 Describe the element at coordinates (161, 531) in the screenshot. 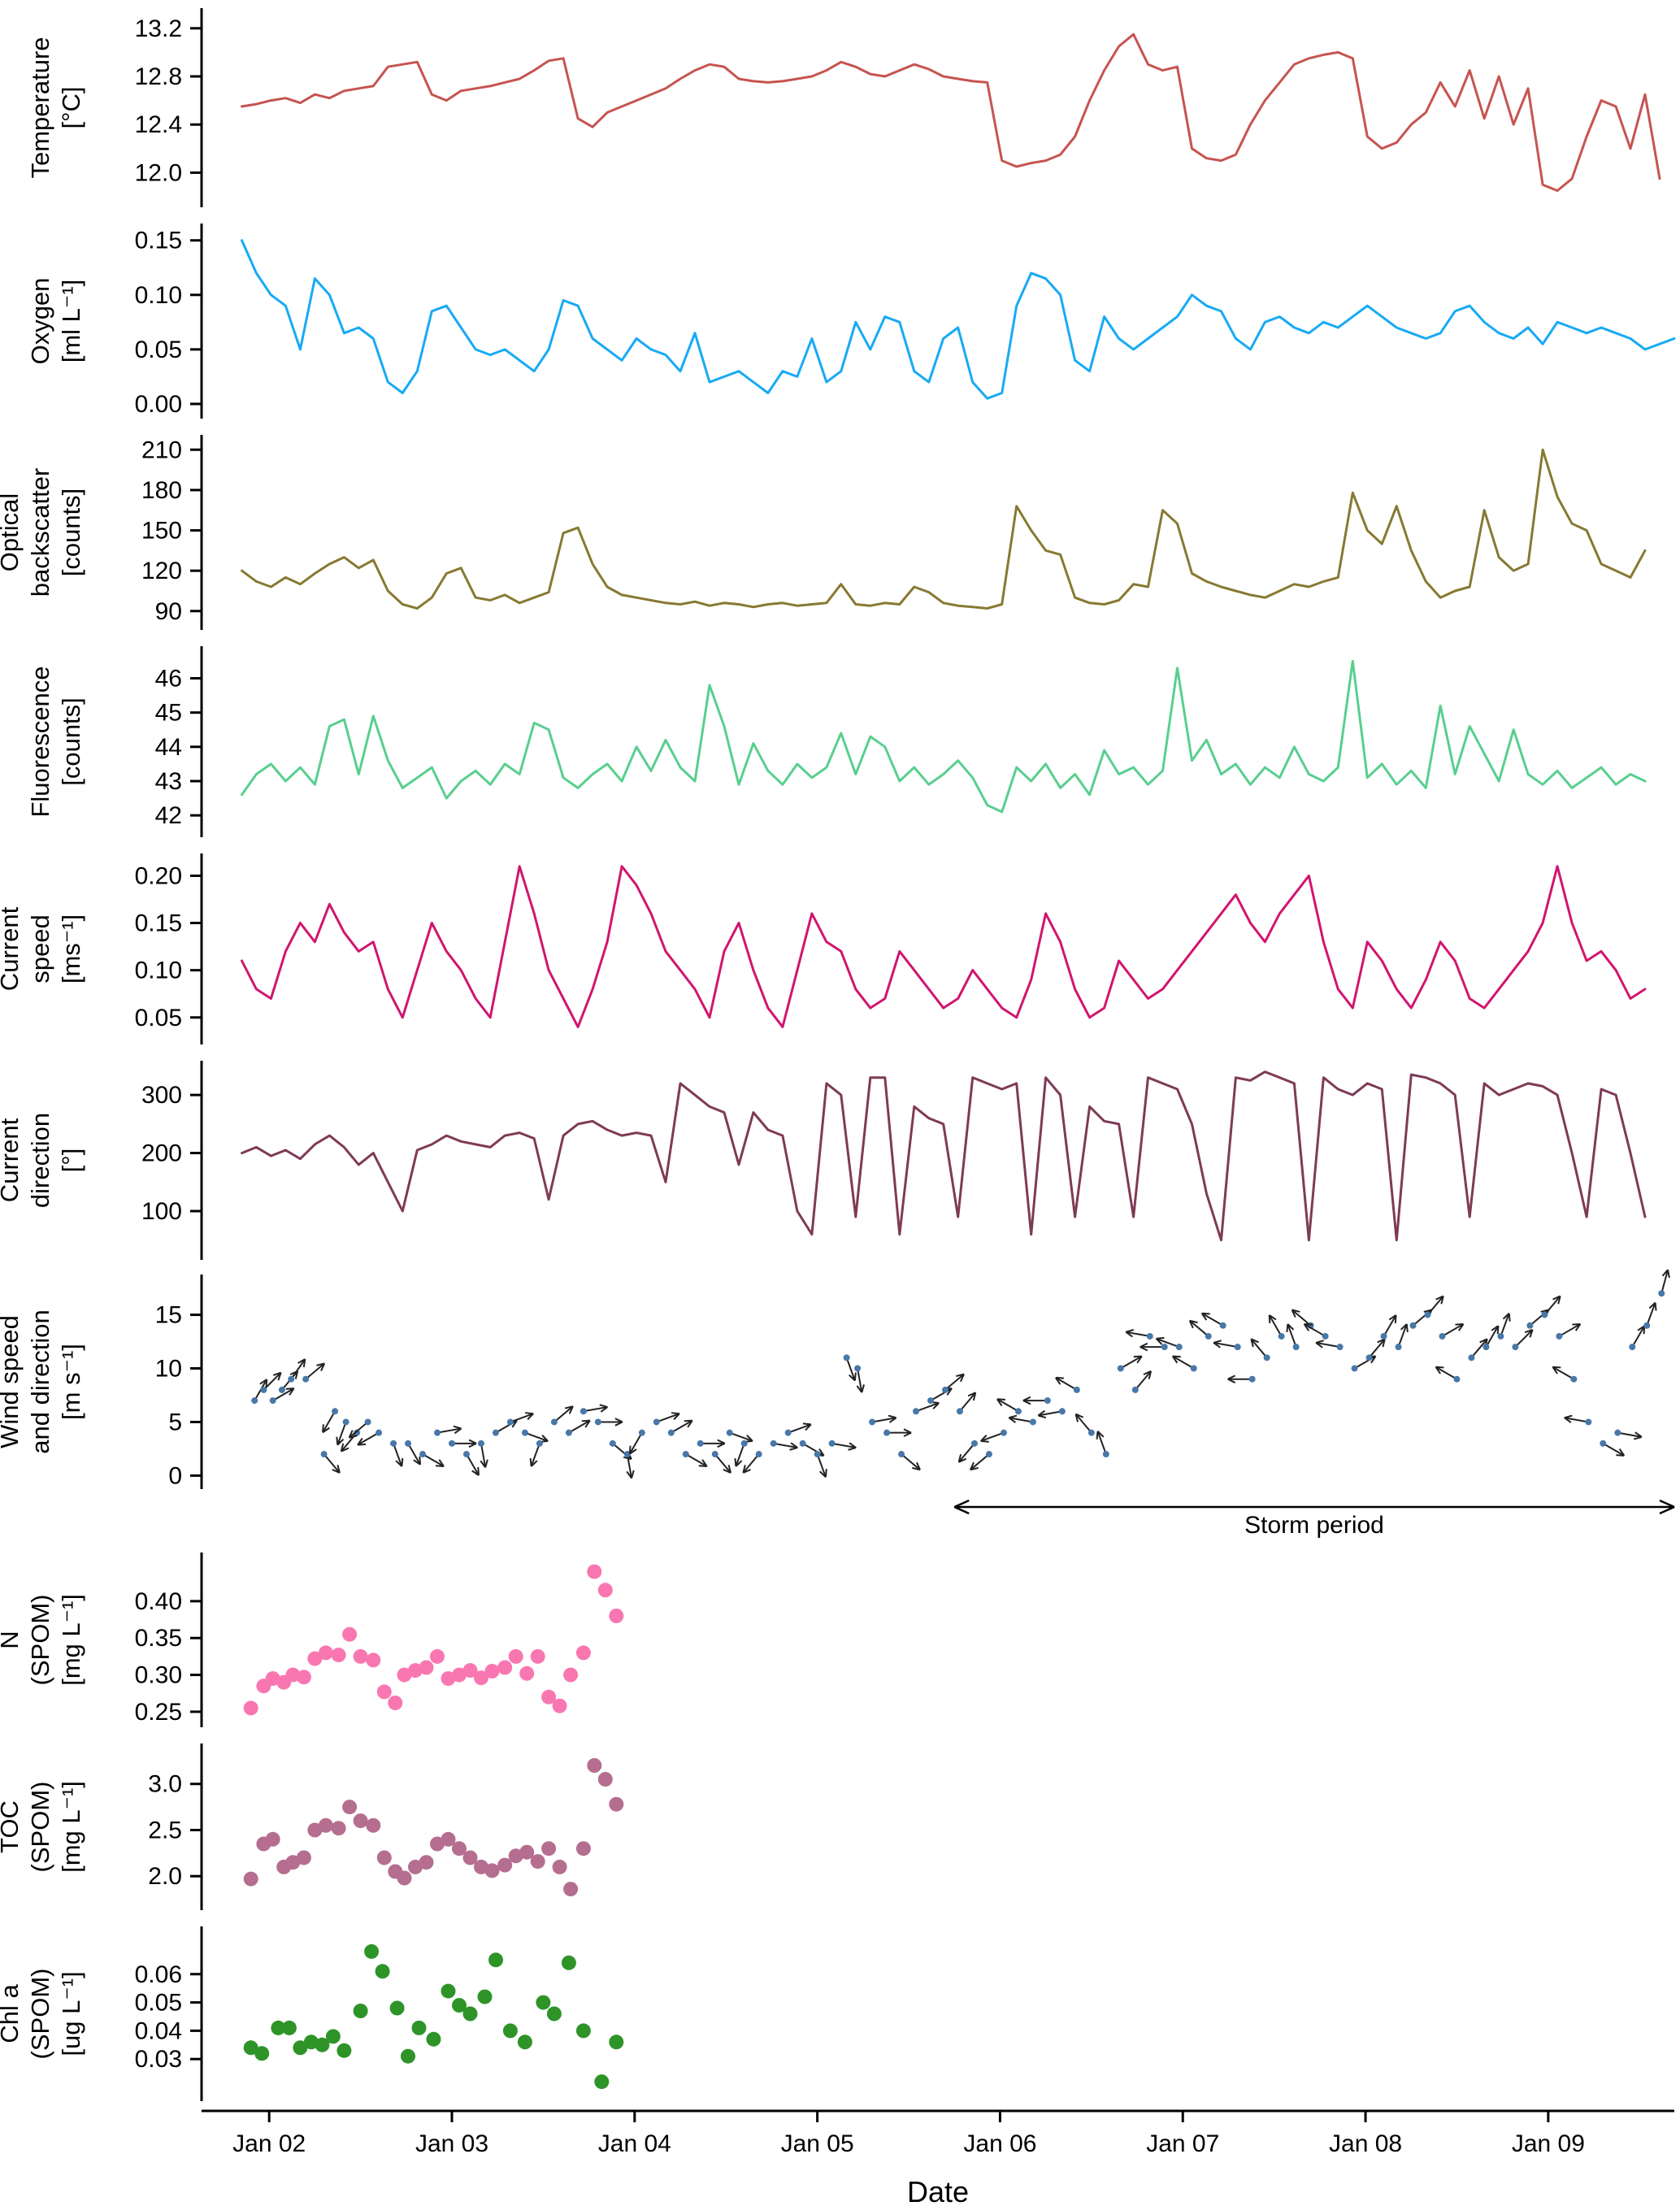

I see `y-tick-label: 150` at that location.